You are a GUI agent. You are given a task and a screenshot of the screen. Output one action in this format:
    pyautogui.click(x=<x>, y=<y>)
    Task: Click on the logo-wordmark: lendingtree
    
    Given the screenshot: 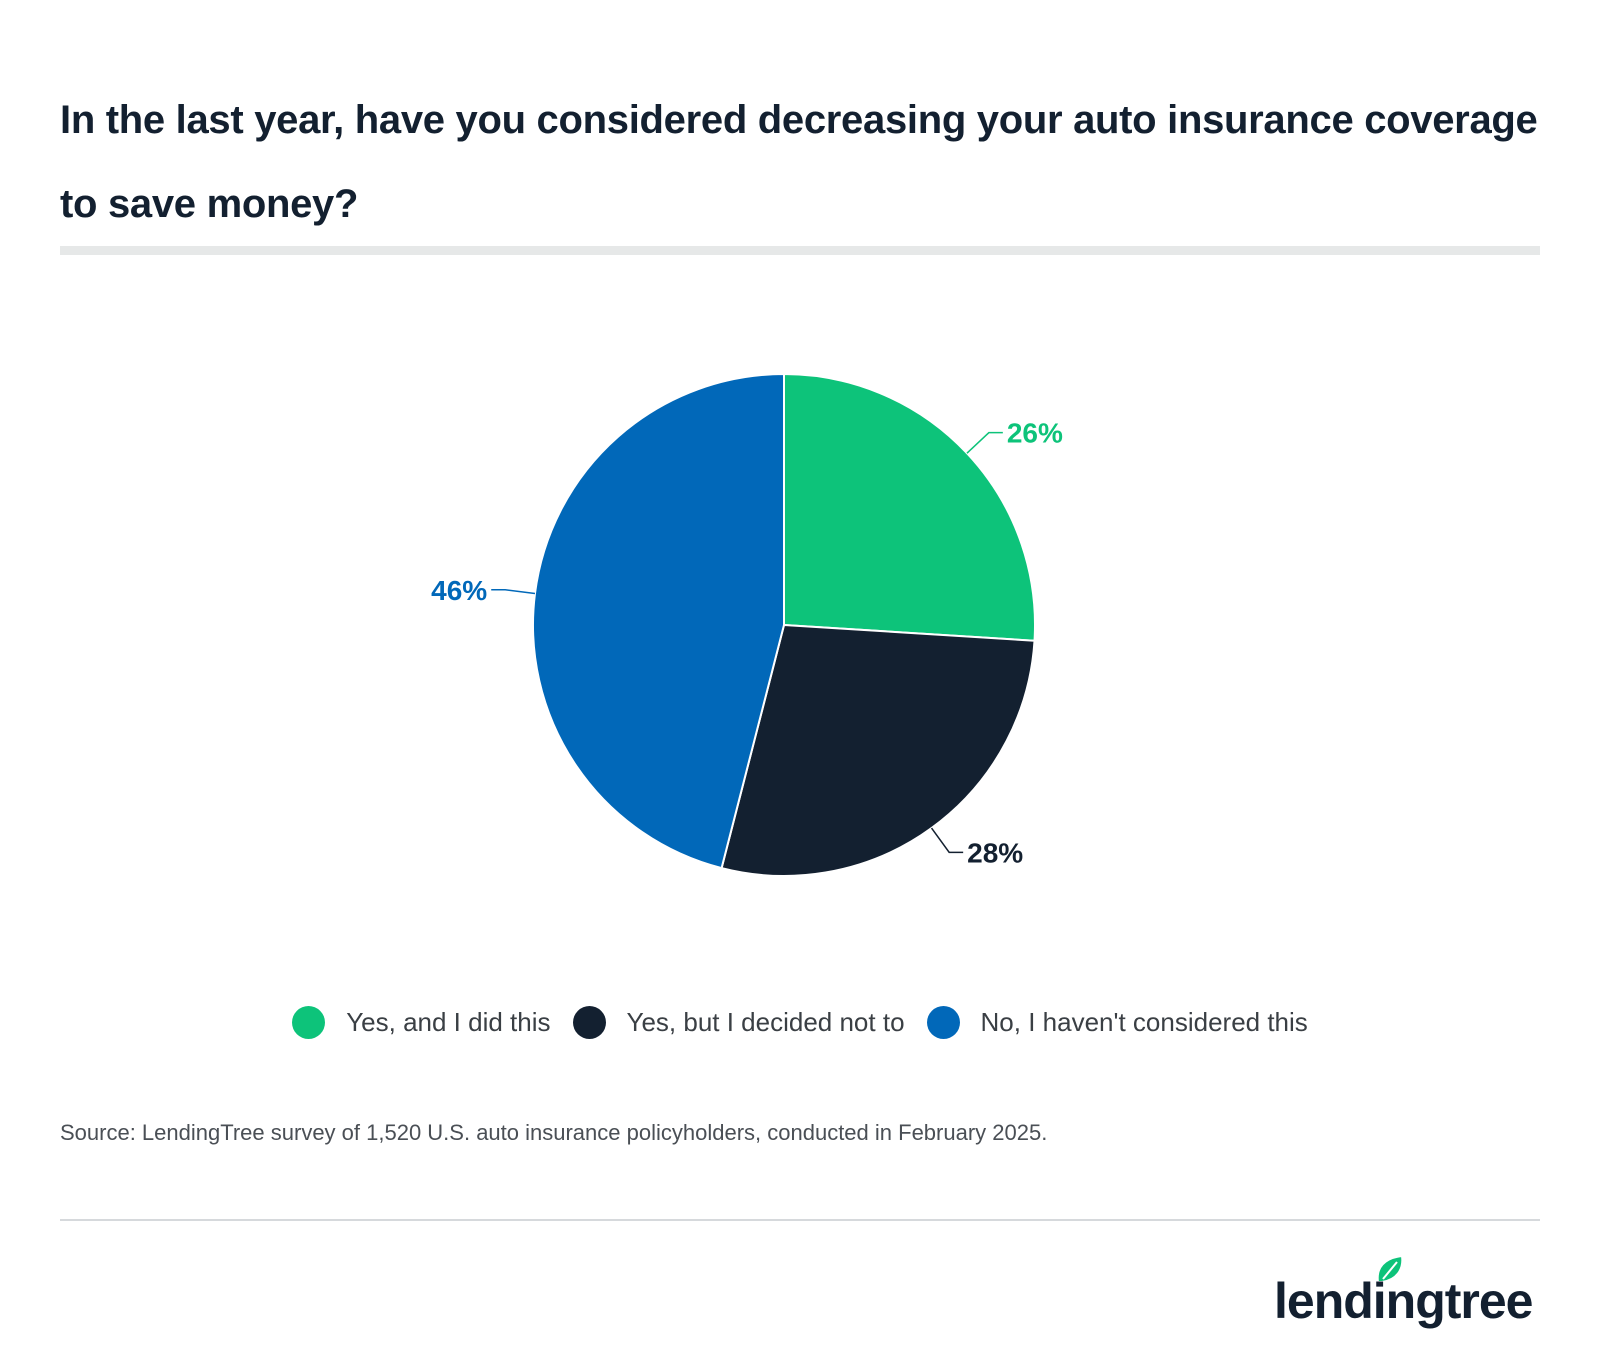 What is the action you would take?
    pyautogui.click(x=1403, y=1301)
    